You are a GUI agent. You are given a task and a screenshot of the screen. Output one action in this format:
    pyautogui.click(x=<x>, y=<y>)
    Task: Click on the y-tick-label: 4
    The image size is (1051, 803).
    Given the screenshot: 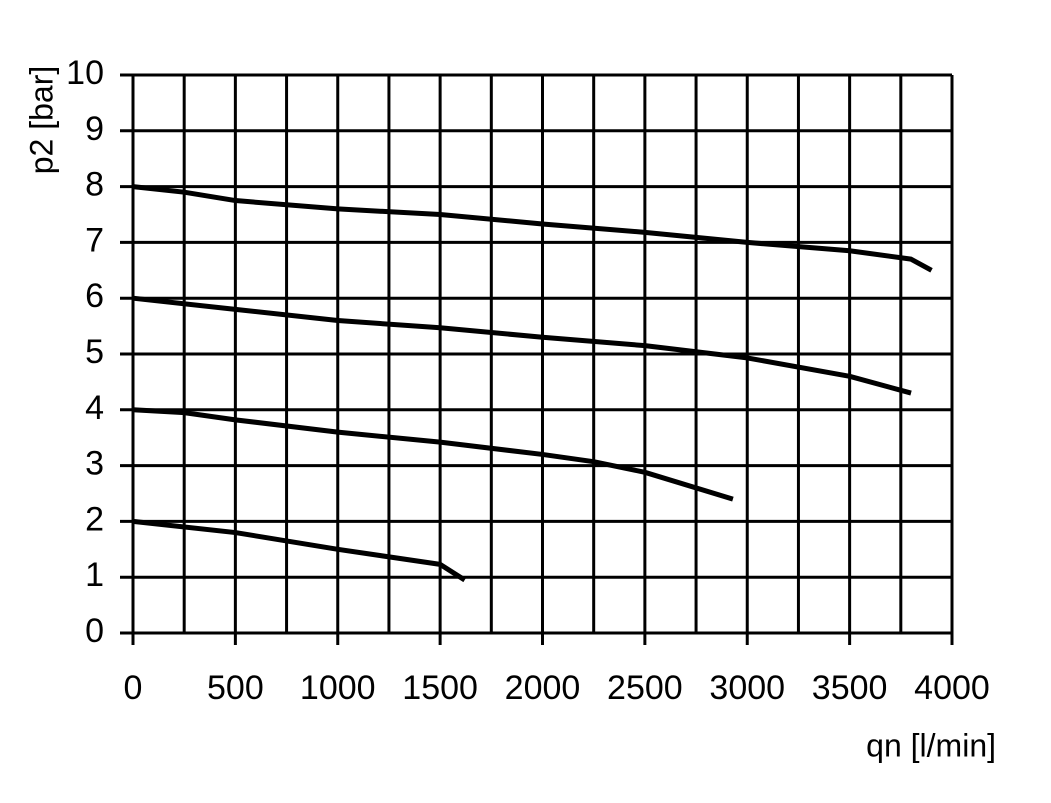 What is the action you would take?
    pyautogui.click(x=94, y=408)
    